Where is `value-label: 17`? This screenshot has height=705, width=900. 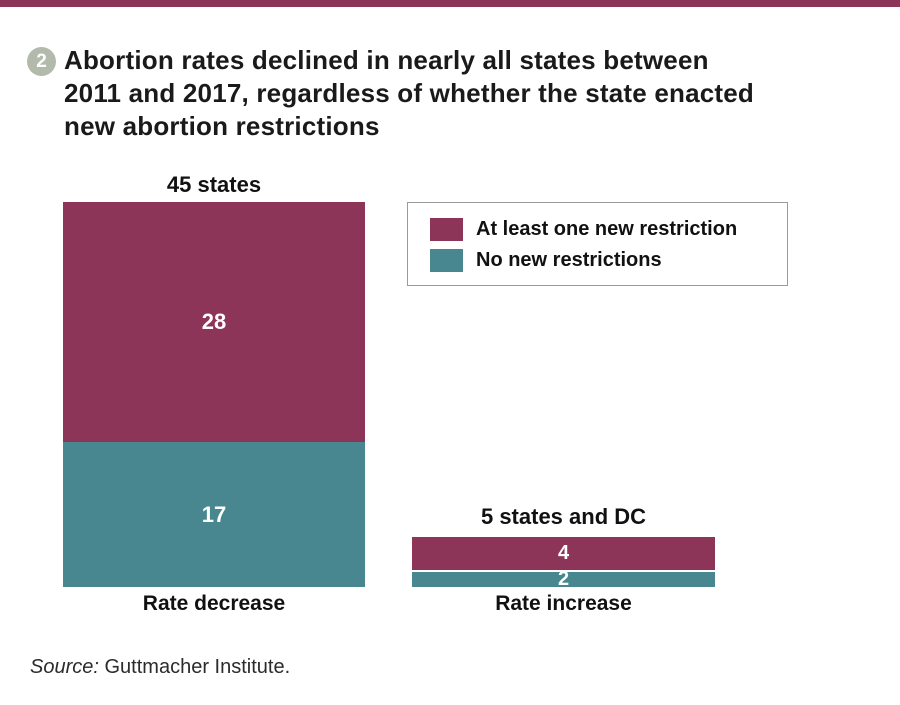
value-label: 17 is located at coordinates (214, 514).